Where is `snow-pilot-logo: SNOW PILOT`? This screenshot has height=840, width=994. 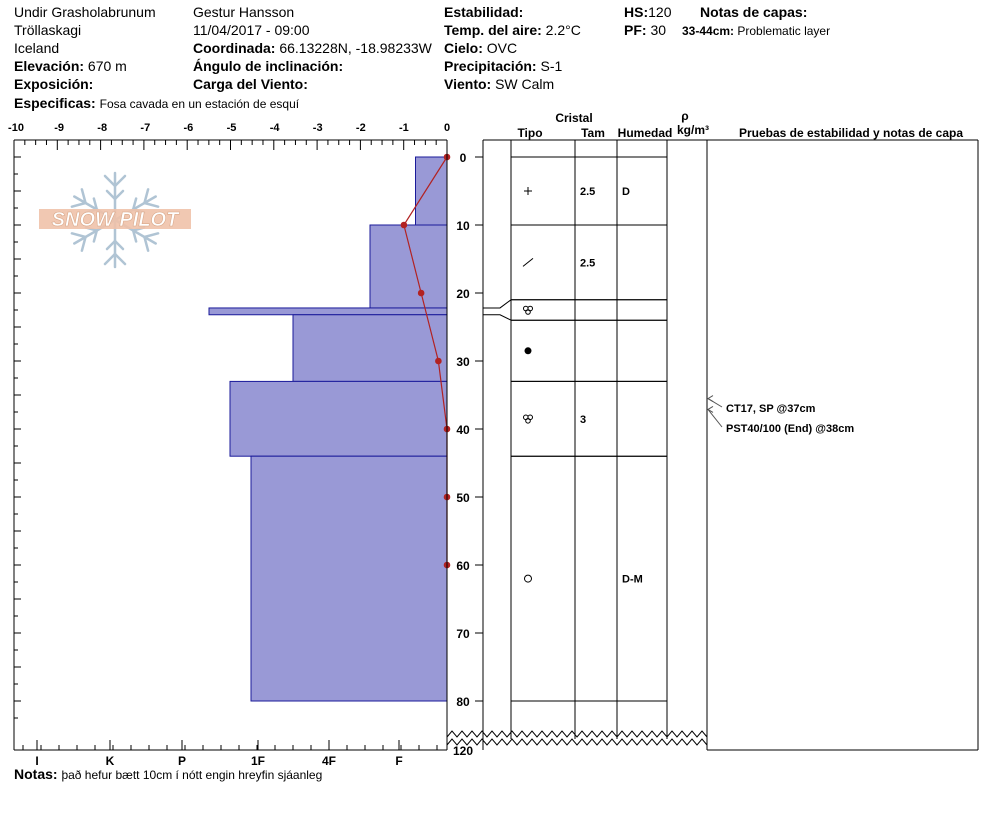 snow-pilot-logo: SNOW PILOT is located at coordinates (115, 220).